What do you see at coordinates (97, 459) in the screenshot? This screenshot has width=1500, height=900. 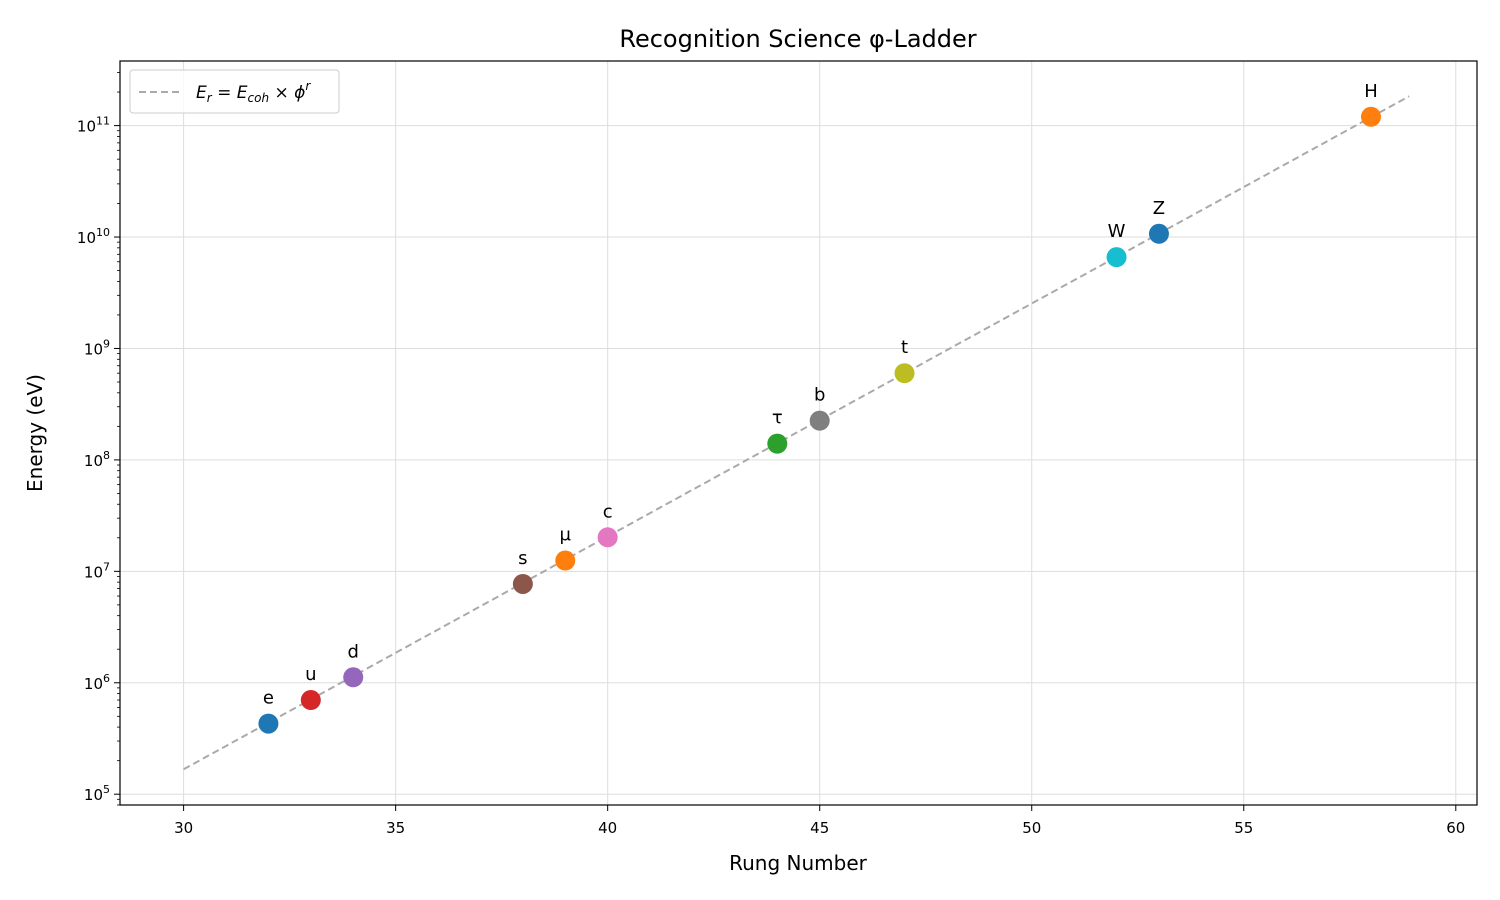 I see `y-tick-label: 10⁸` at bounding box center [97, 459].